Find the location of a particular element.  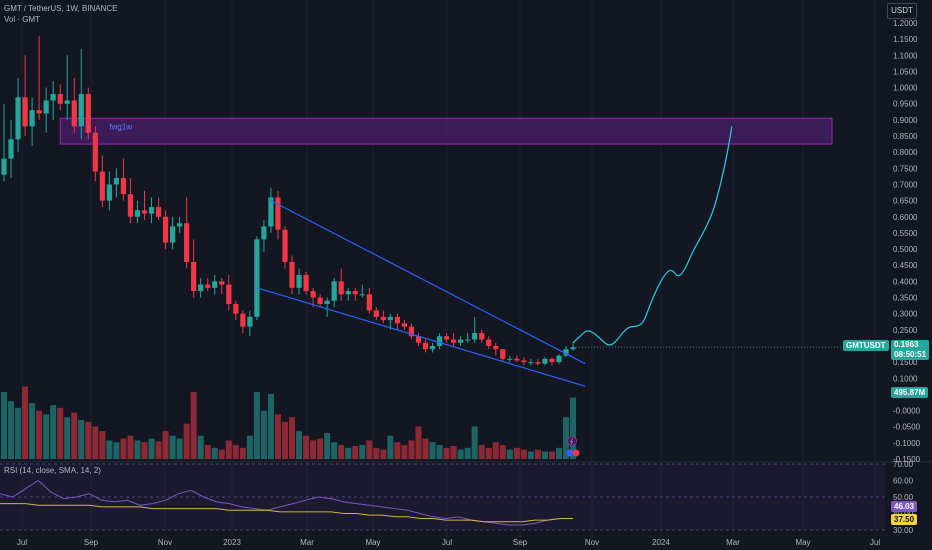

price-axis-label: 0.6500 is located at coordinates (905, 201).